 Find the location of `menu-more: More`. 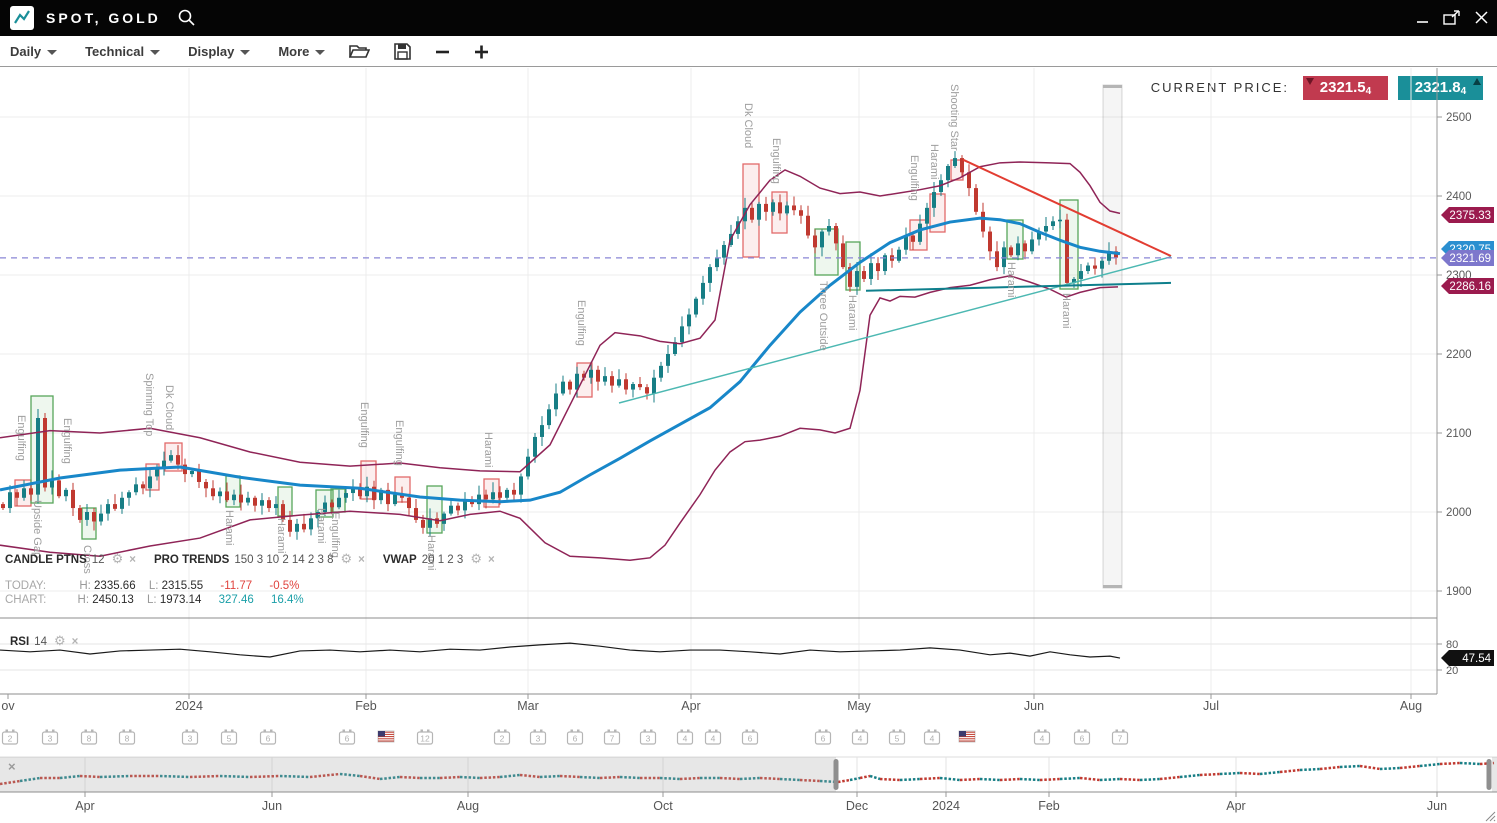

menu-more: More is located at coordinates (302, 51).